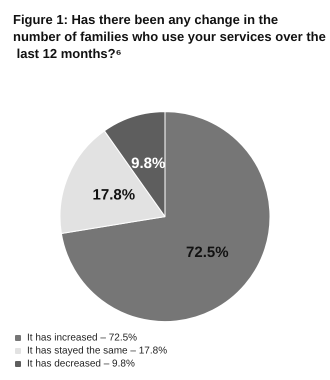 The height and width of the screenshot is (380, 330). What do you see at coordinates (207, 253) in the screenshot?
I see `data-label: 72.5%` at bounding box center [207, 253].